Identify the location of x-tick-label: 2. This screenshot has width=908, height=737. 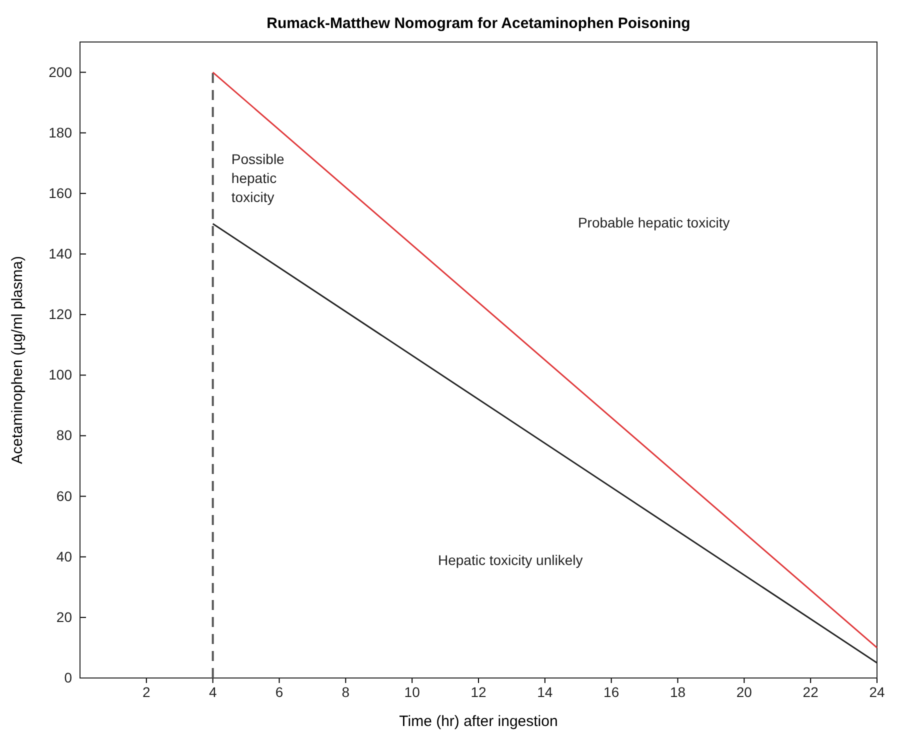
(146, 692).